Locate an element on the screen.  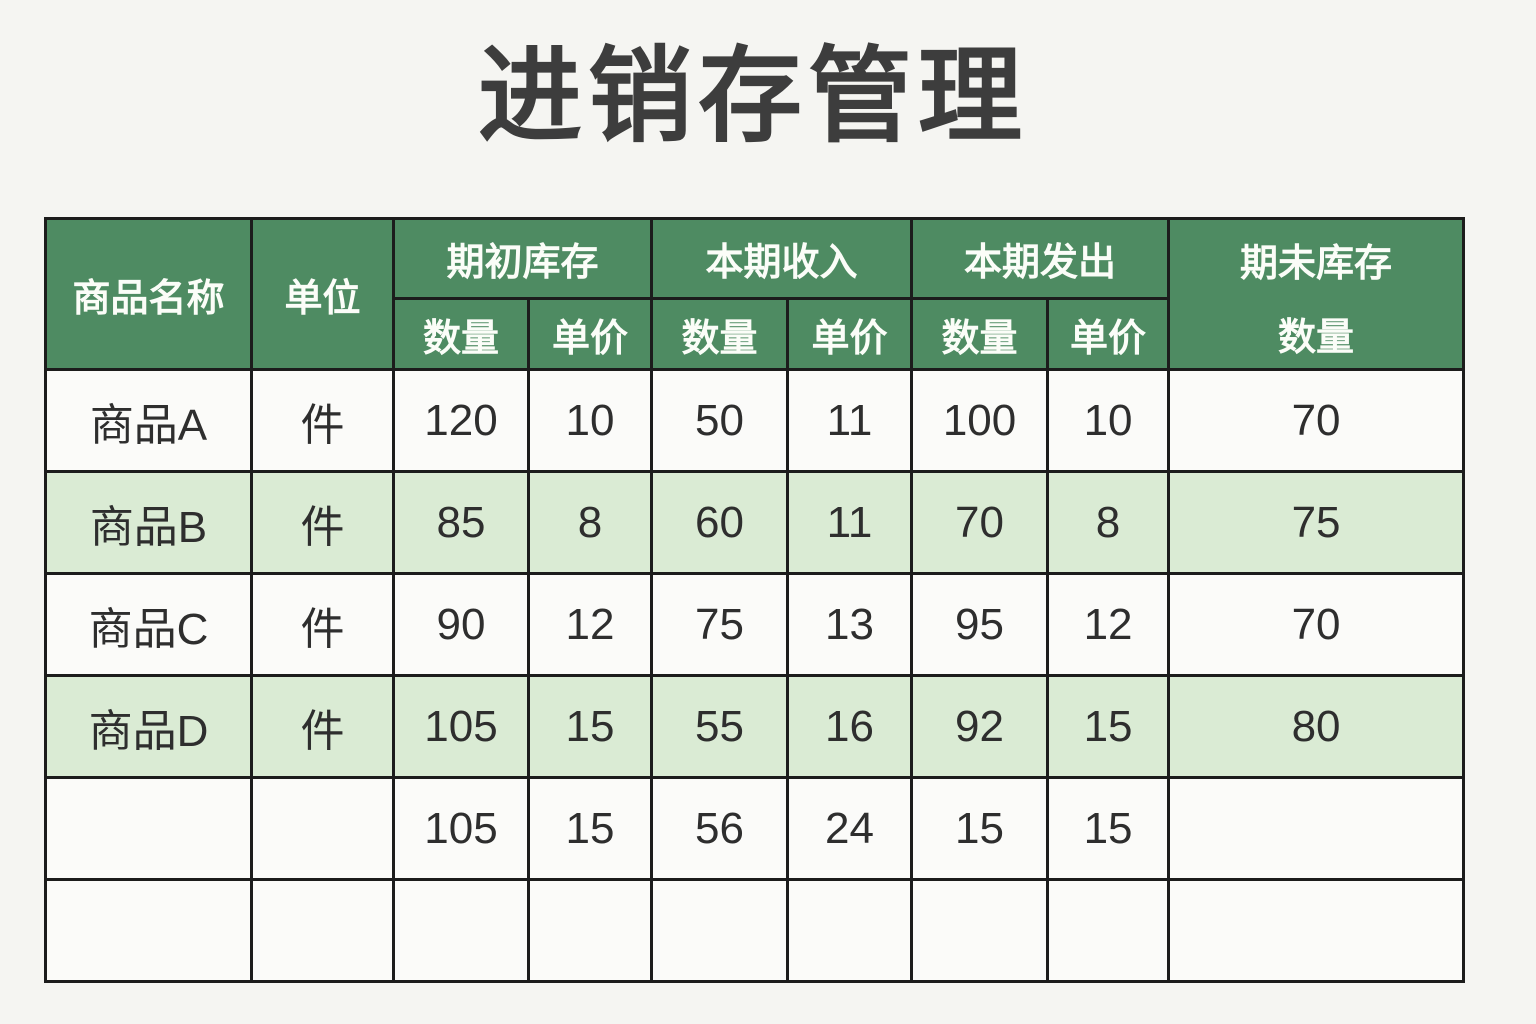
header-sub-row: 数量 单价 数量 单价 数量 单价 is located at coordinates (755, 334).